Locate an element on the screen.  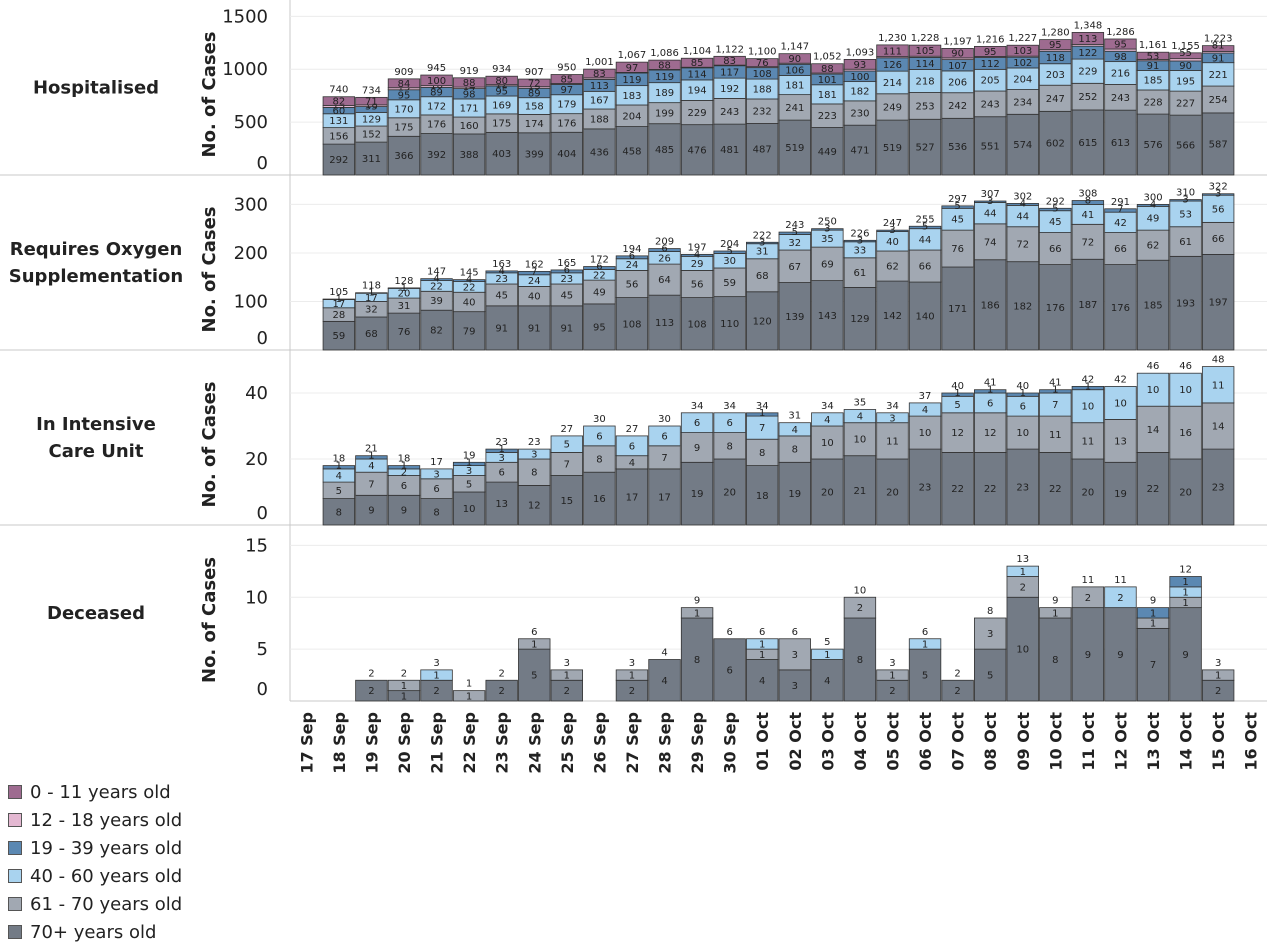
legend-item: 12 - 18 years old is located at coordinates (95, 820).